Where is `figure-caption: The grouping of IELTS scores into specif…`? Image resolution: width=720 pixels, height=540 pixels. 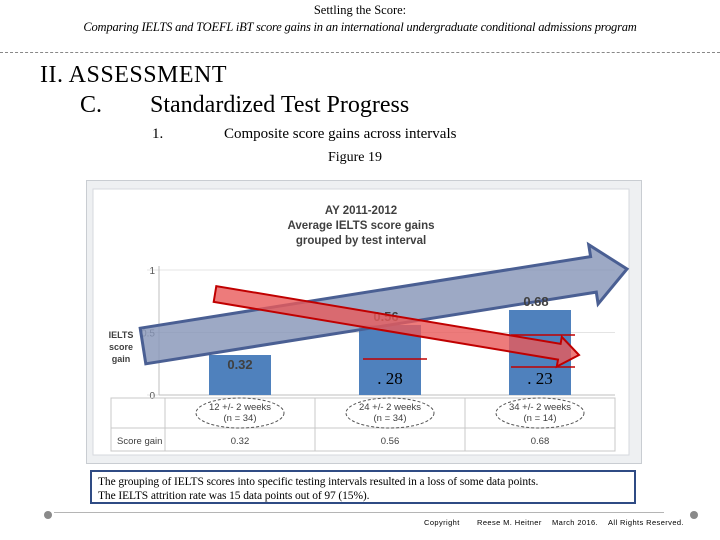 figure-caption: The grouping of IELTS scores into specif… is located at coordinates (363, 487).